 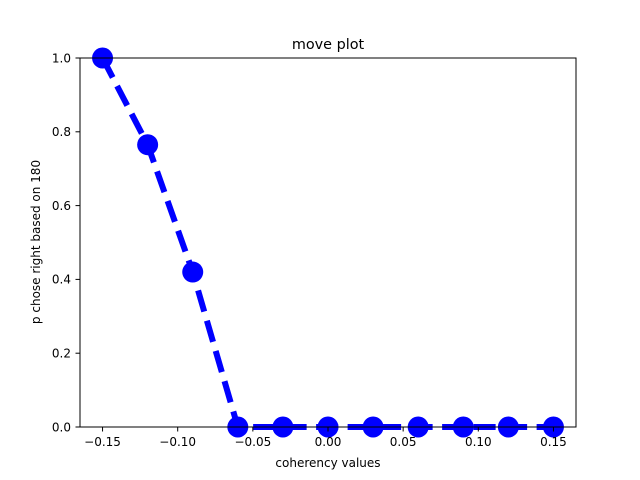 What do you see at coordinates (177, 442) in the screenshot?
I see `x-tick-label: −0.10` at bounding box center [177, 442].